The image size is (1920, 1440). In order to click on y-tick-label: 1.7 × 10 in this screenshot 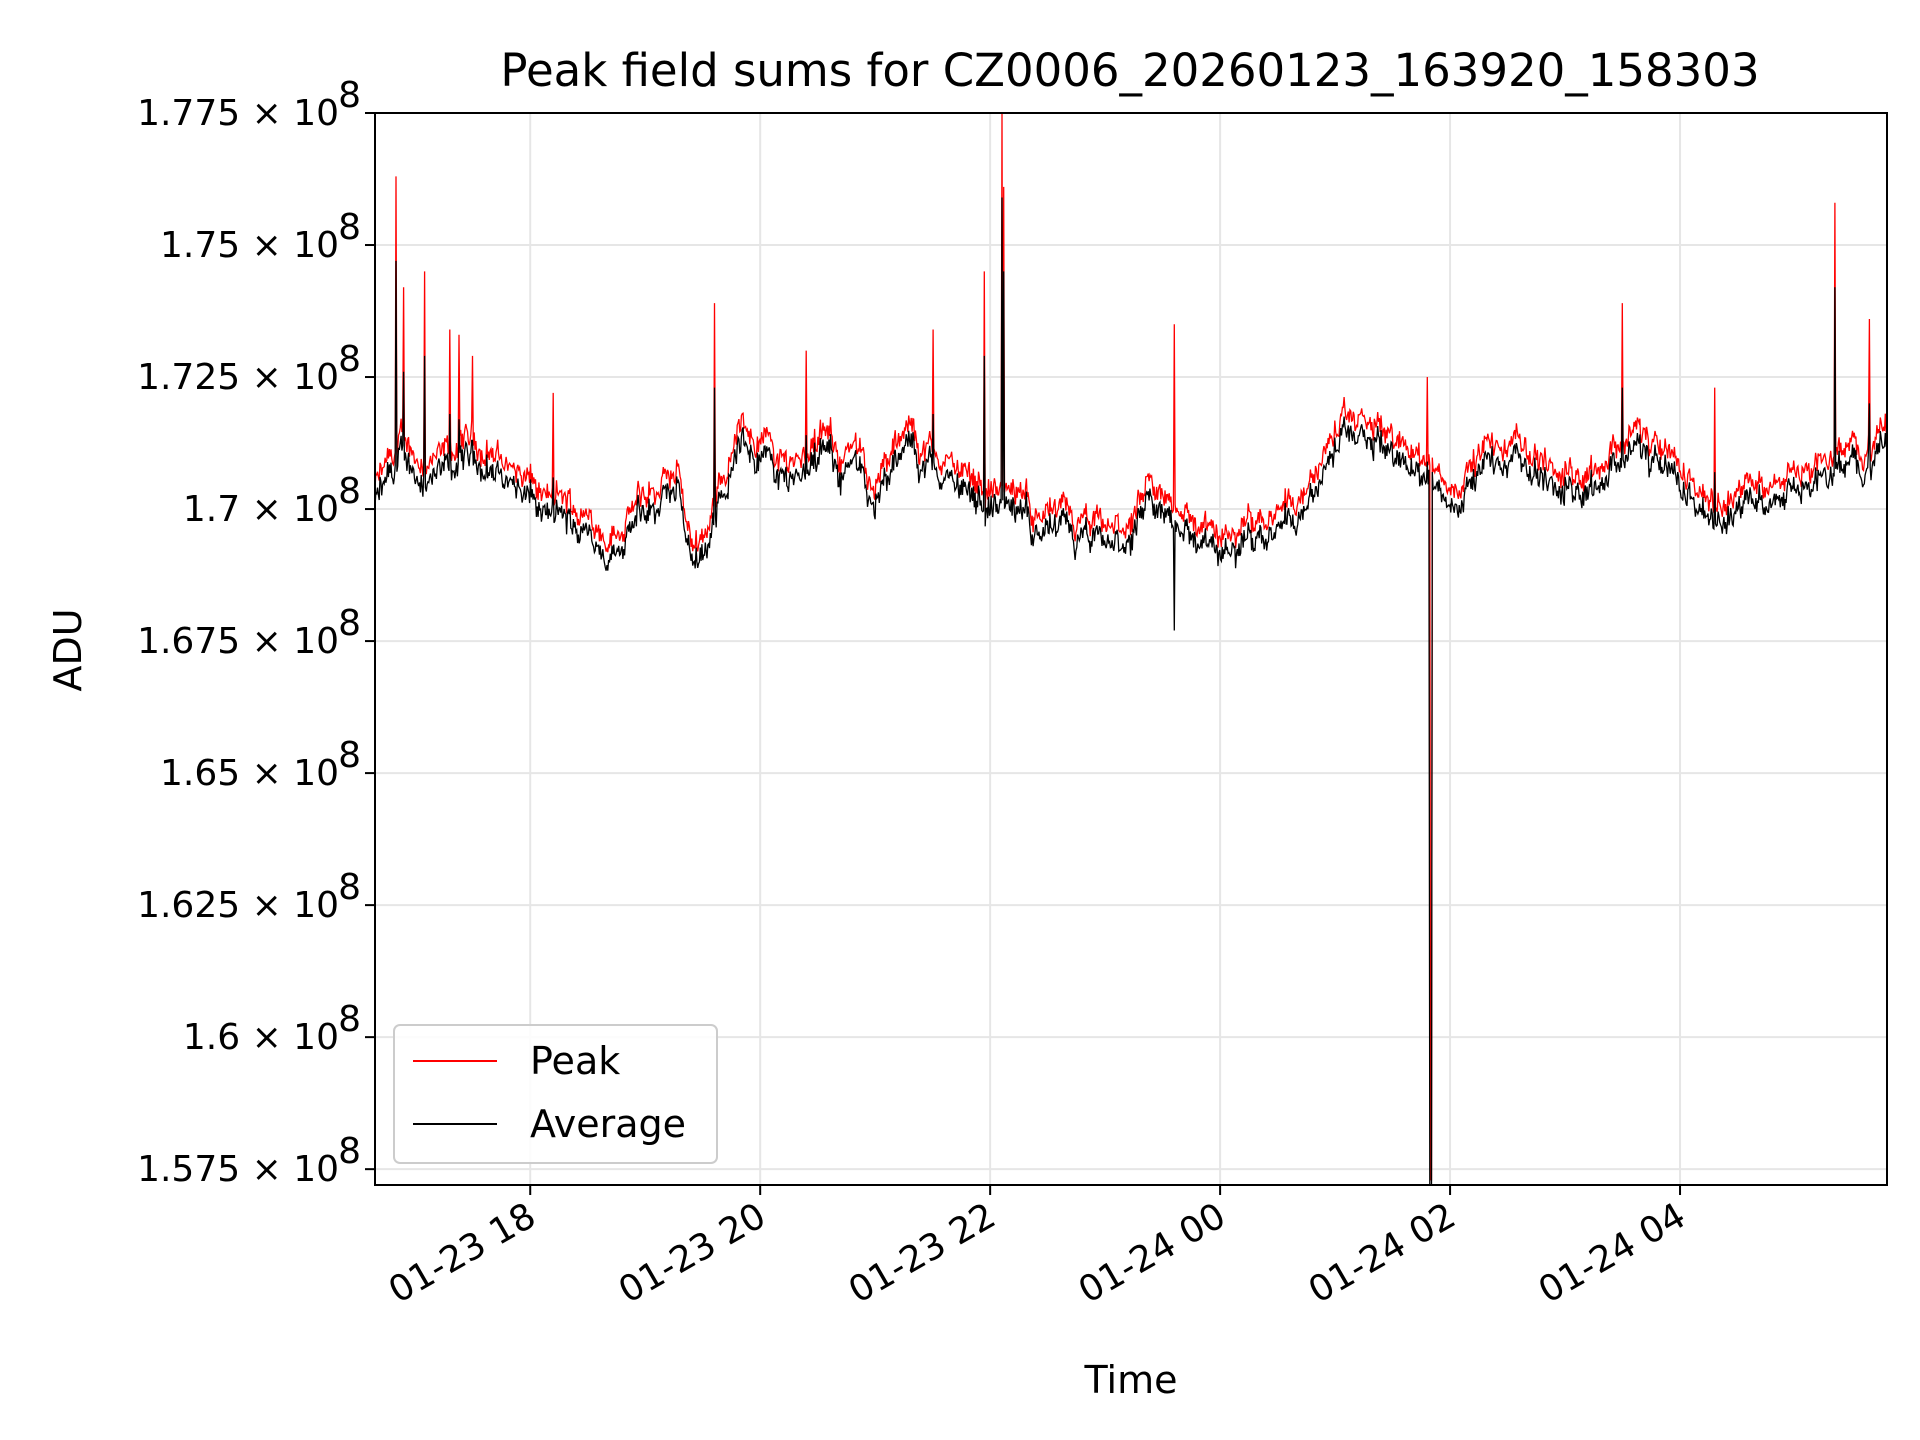, I will do `click(261, 509)`.